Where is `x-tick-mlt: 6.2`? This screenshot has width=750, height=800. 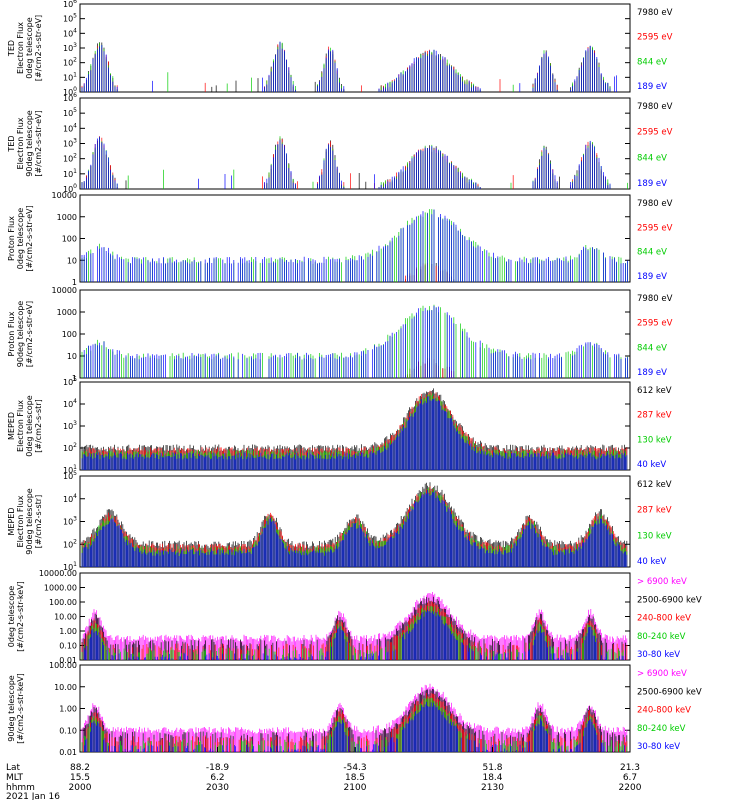
x-tick-mlt: 6.2 is located at coordinates (217, 778).